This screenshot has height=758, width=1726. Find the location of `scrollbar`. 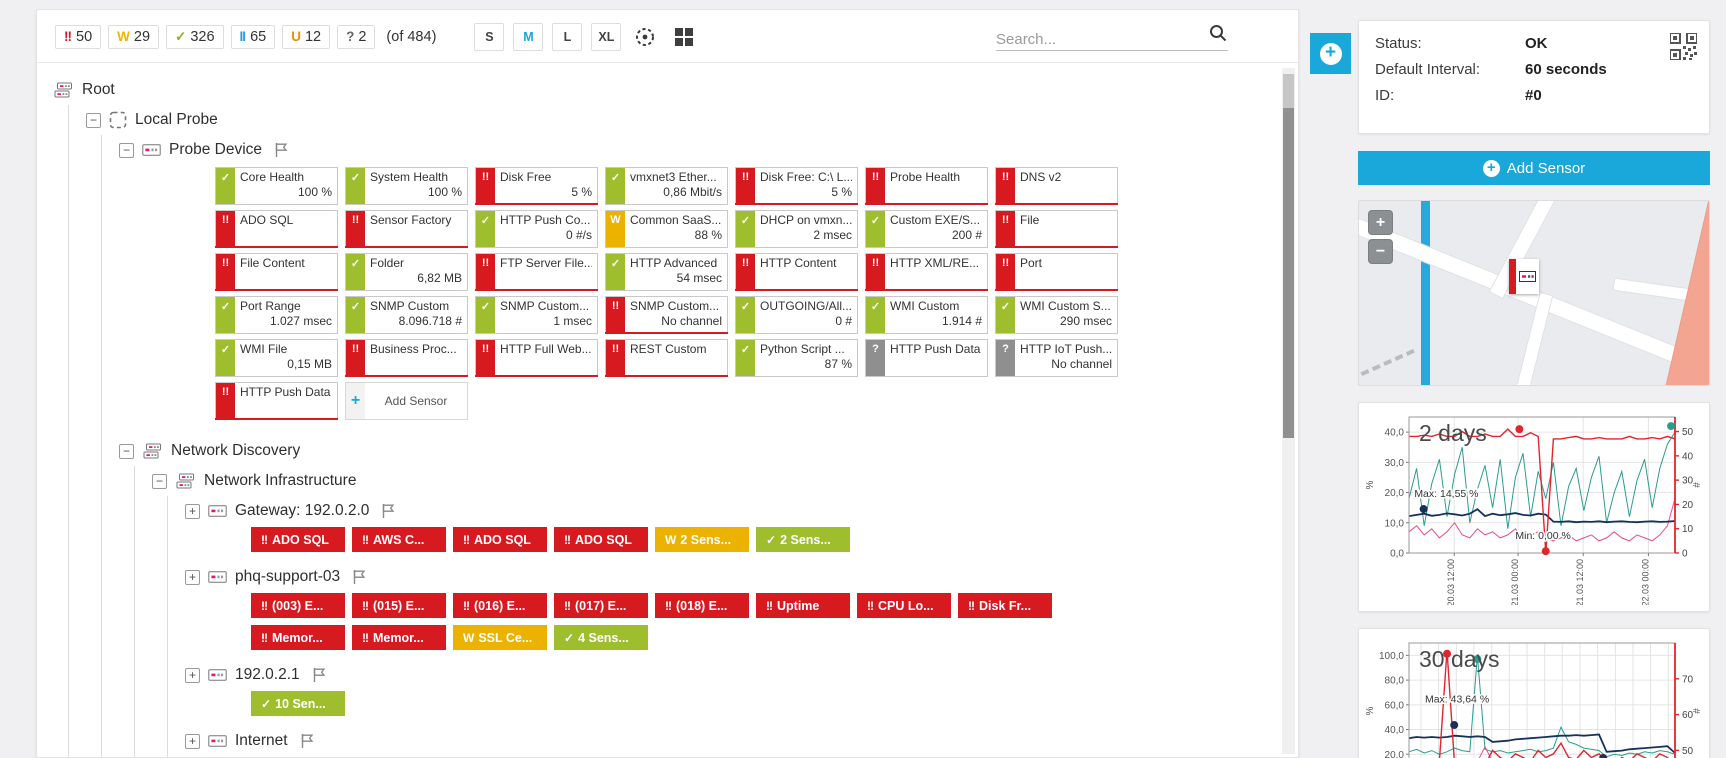

scrollbar is located at coordinates (1288, 411).